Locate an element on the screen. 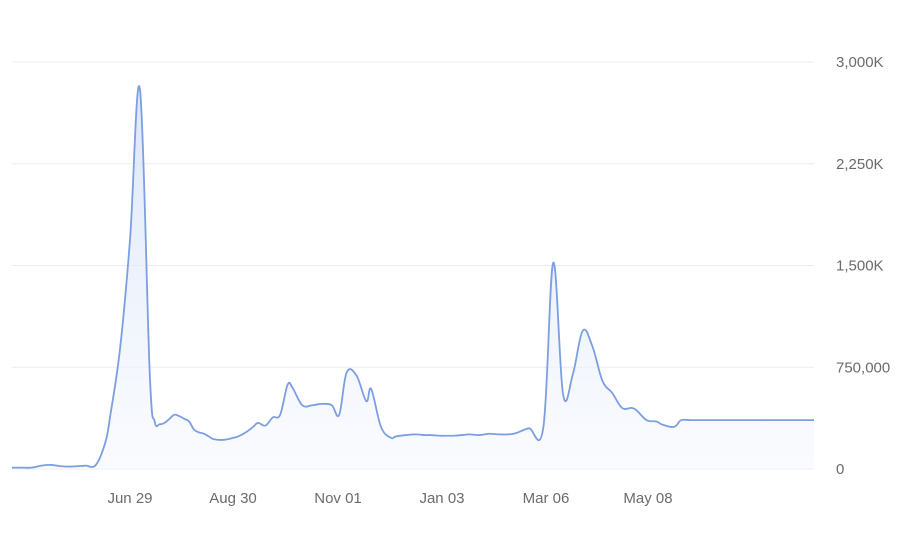 The height and width of the screenshot is (535, 920). x-axis-ticks: Jun 29 Aug 30 Nov 01 Jan 03 Mar 06 May 08 is located at coordinates (389, 498).